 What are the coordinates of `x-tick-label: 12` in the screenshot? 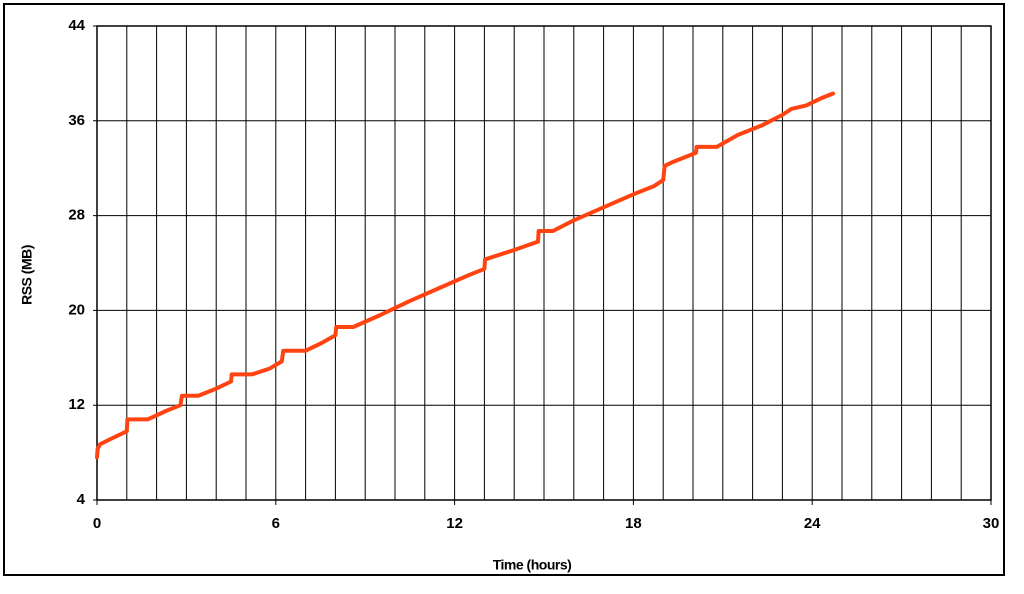 It's located at (454, 523).